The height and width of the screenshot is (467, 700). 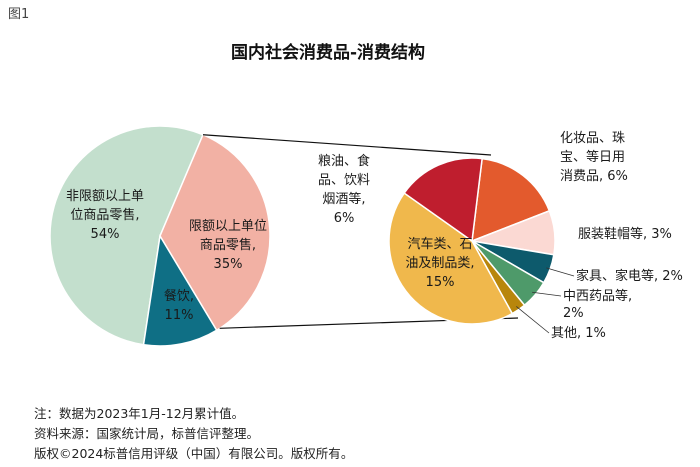 What do you see at coordinates (344, 189) in the screenshot?
I see `sub-label-粮油食品饮料烟酒等6: 粮油、食品、饮料烟酒等, 6%` at bounding box center [344, 189].